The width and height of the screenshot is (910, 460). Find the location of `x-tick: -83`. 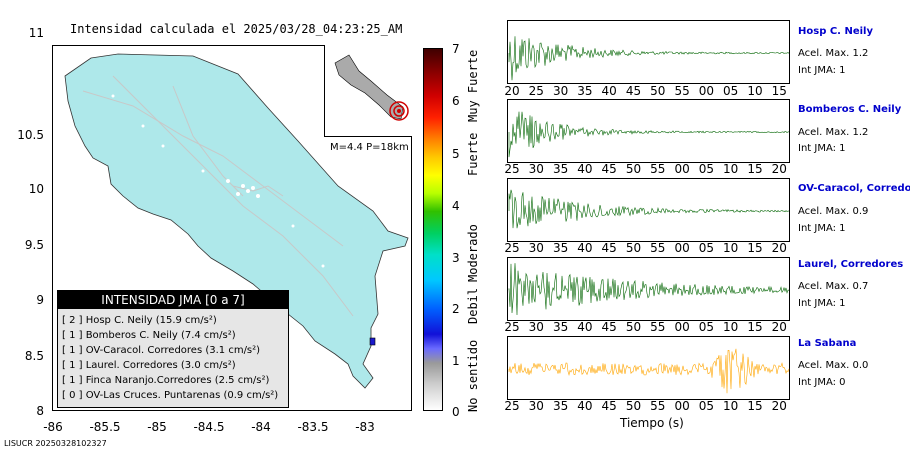

x-tick: -83 is located at coordinates (365, 427).